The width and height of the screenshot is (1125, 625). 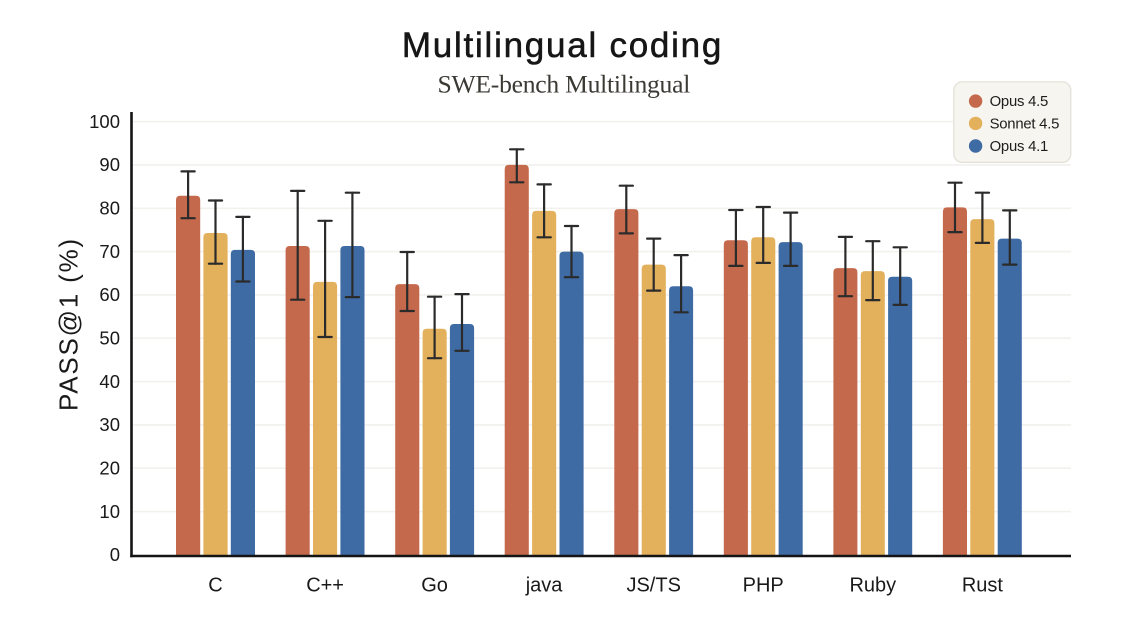 What do you see at coordinates (109, 251) in the screenshot?
I see `svg-text: 70` at bounding box center [109, 251].